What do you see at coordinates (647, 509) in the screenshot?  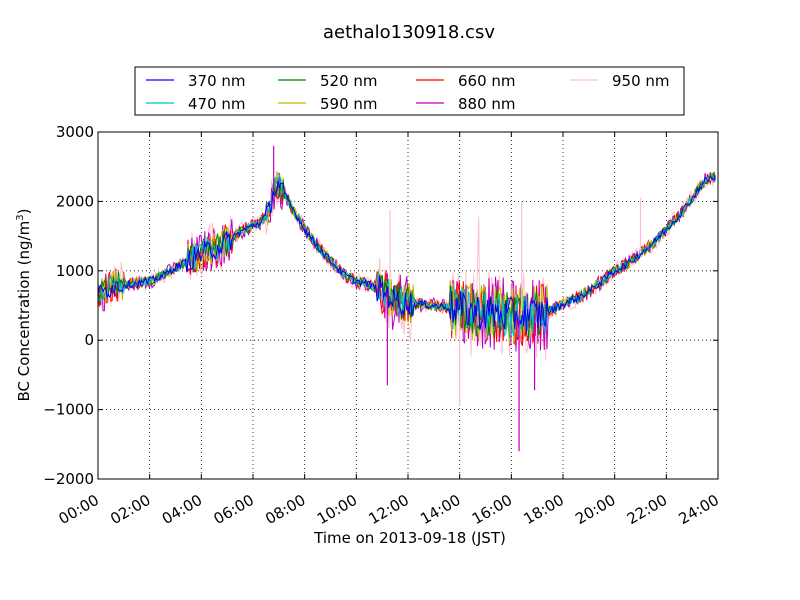 I see `x-tick-label: 22:00` at bounding box center [647, 509].